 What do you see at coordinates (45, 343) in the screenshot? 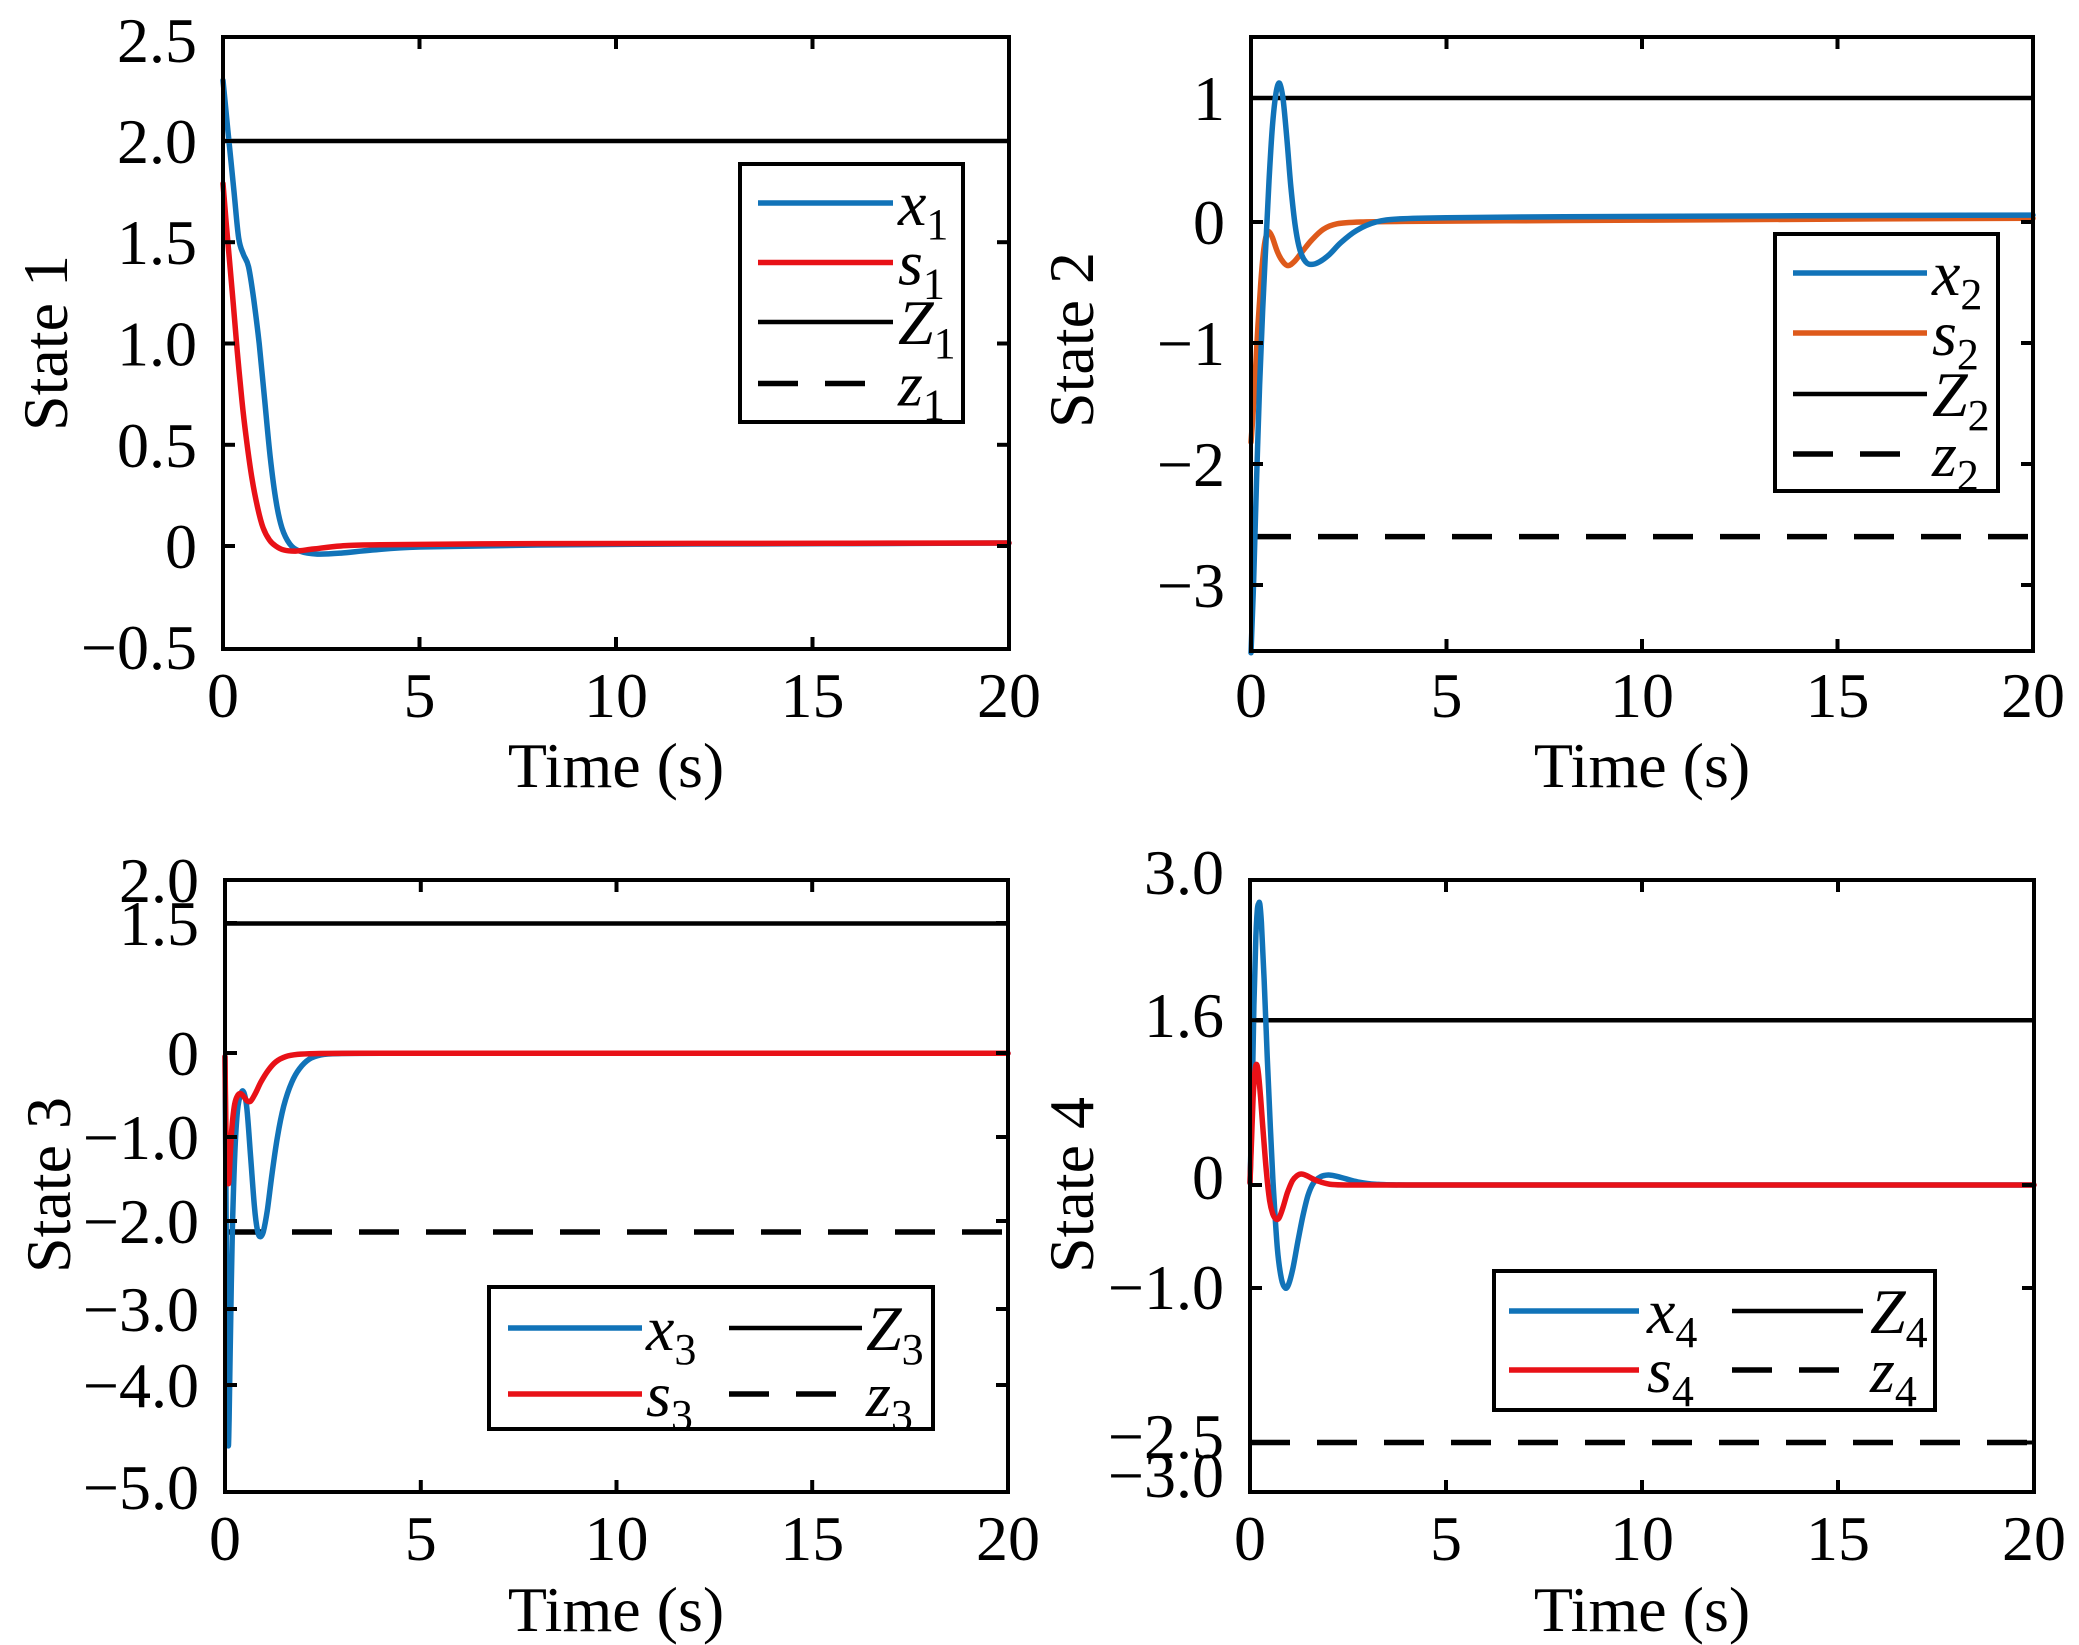
I see `svg-text: State 1` at bounding box center [45, 343].